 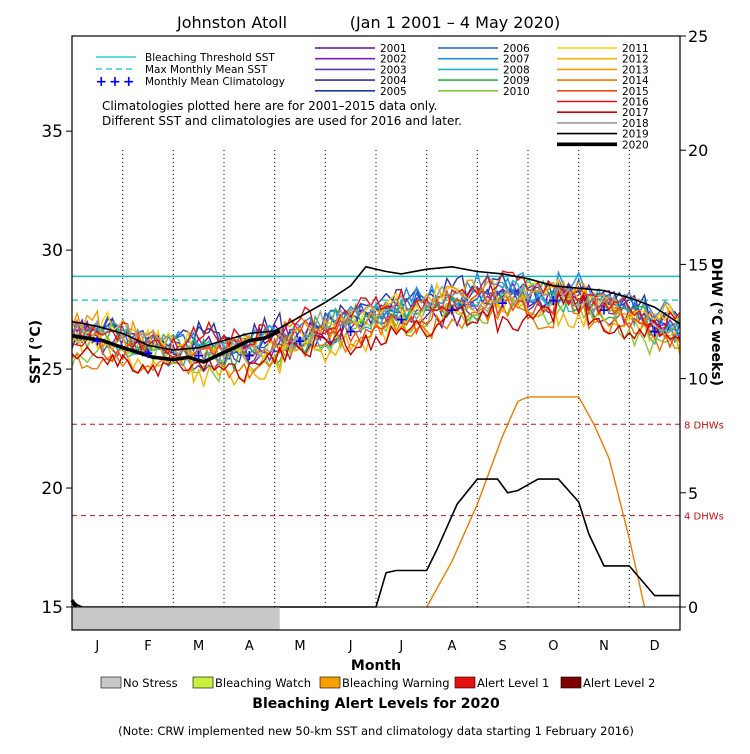 What do you see at coordinates (176, 618) in the screenshot?
I see `alert-bar-2020` at bounding box center [176, 618].